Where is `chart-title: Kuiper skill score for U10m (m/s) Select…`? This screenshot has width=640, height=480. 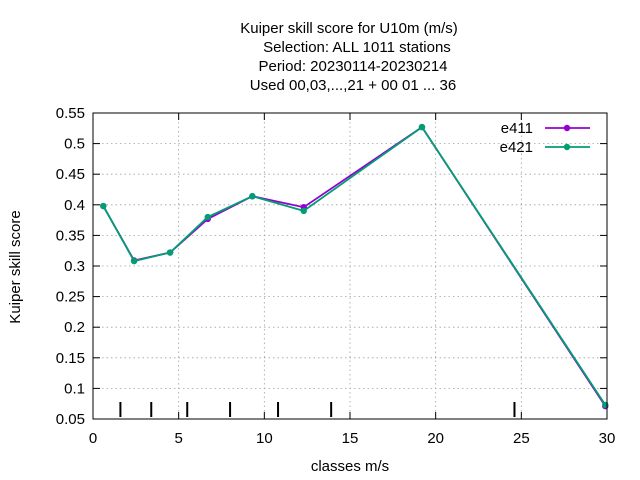 chart-title: Kuiper skill score for U10m (m/s) Select… is located at coordinates (349, 57).